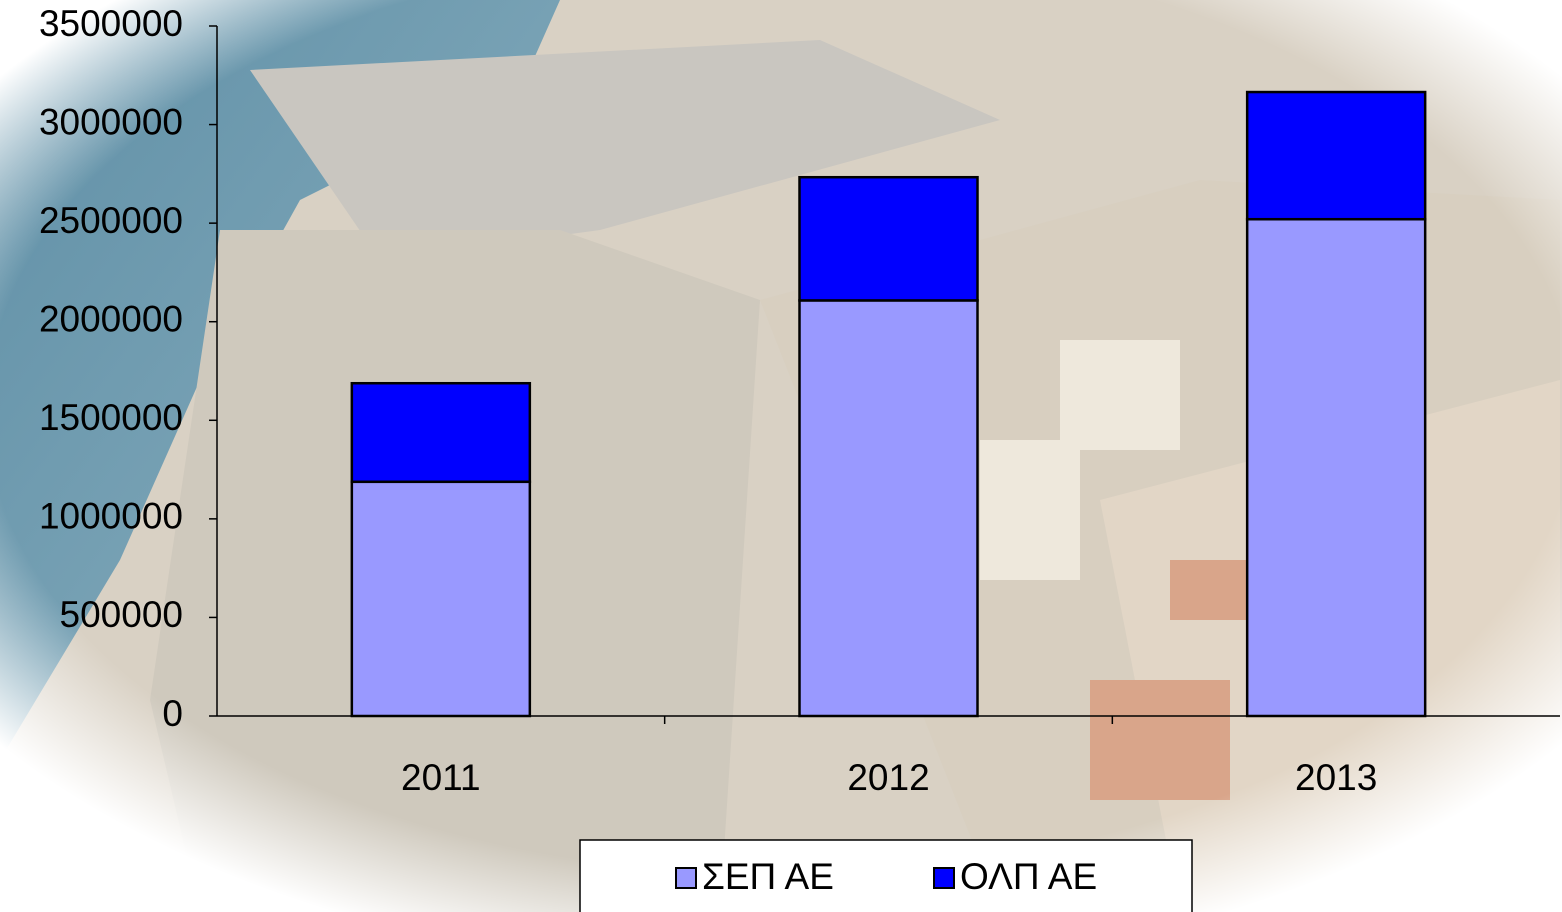  Describe the element at coordinates (1336, 777) in the screenshot. I see `x-tick-label: 2013` at that location.